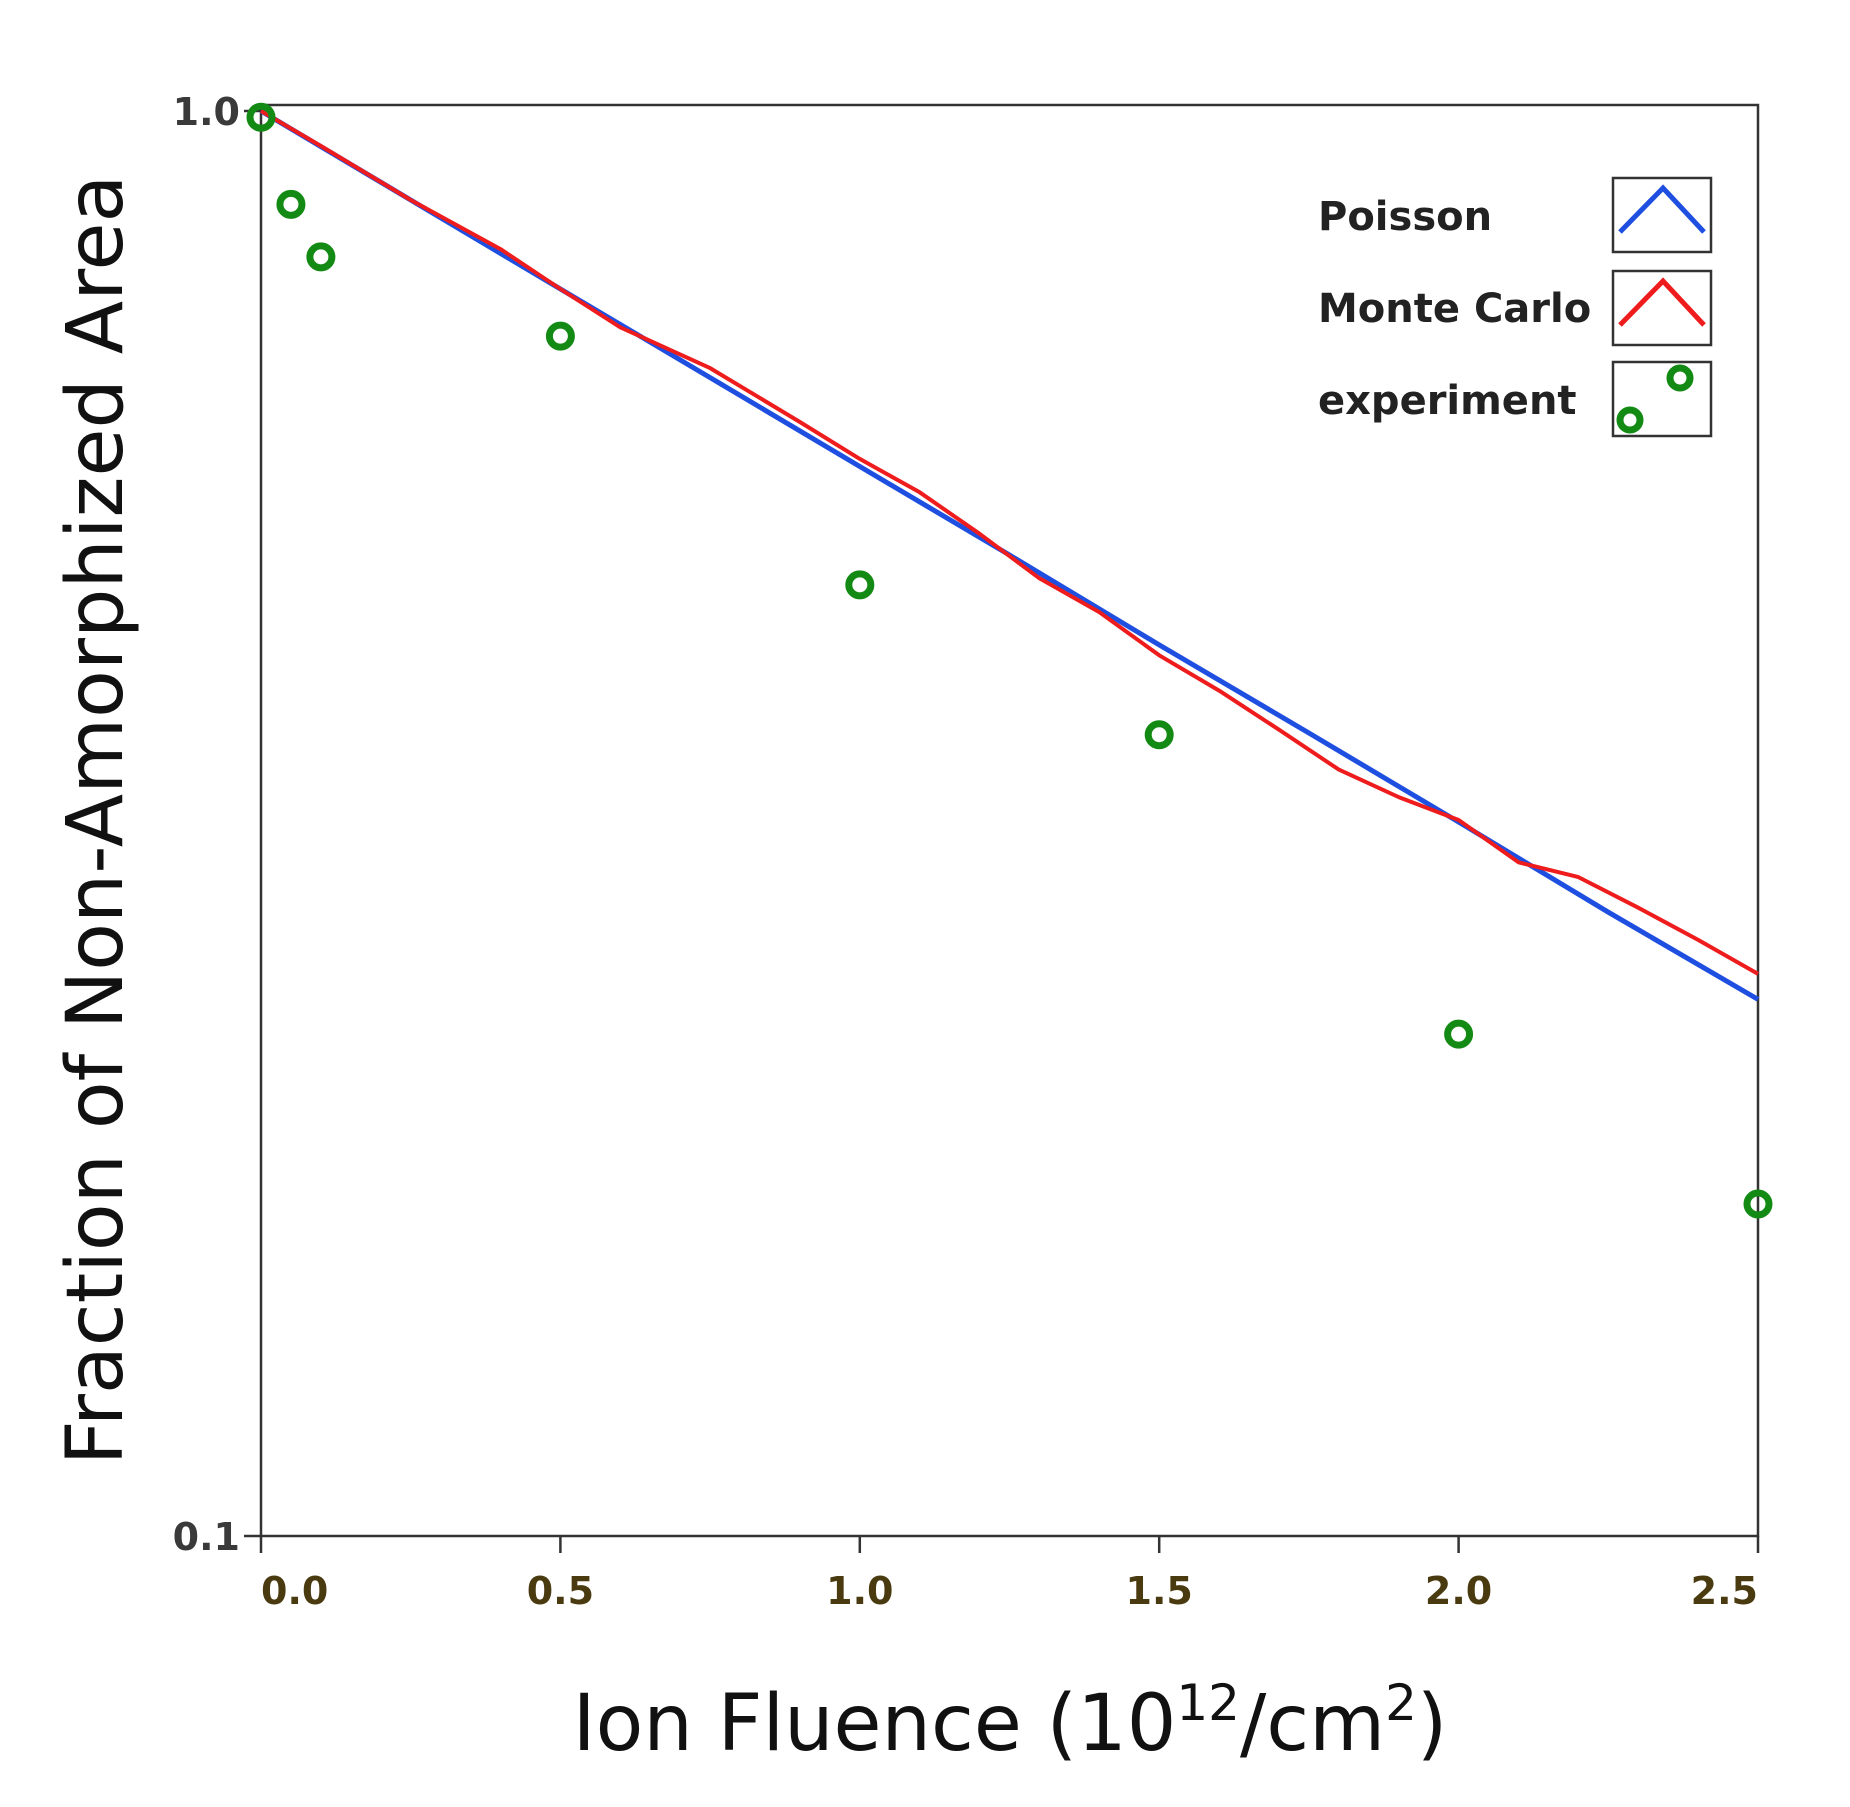  What do you see at coordinates (1312, 1724) in the screenshot?
I see `x-axis-title-mid: /cm` at bounding box center [1312, 1724].